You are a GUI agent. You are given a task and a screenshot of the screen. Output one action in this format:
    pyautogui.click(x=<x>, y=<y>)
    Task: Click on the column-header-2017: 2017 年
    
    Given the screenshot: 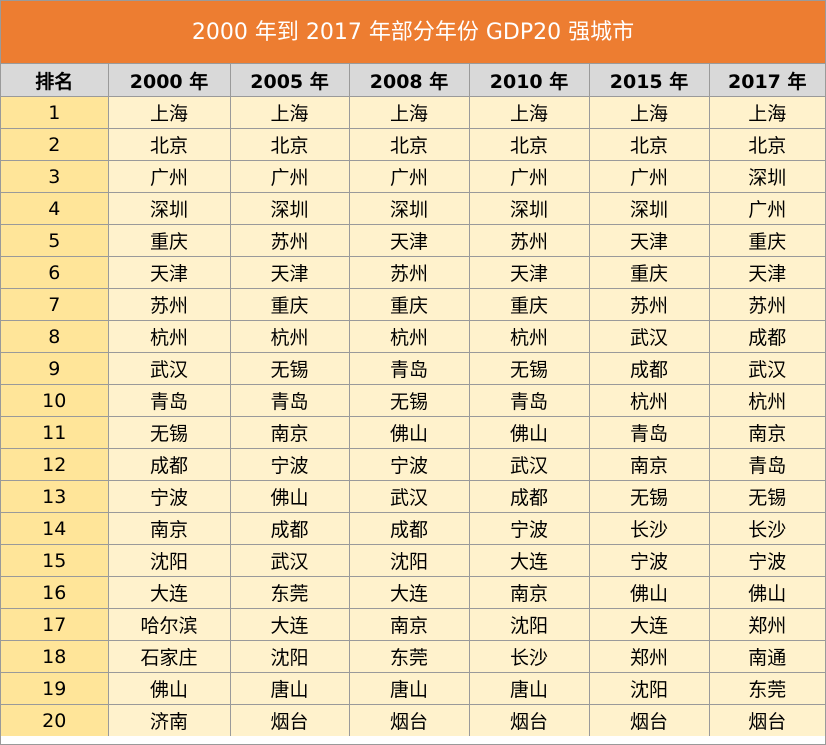 What is the action you would take?
    pyautogui.click(x=766, y=80)
    